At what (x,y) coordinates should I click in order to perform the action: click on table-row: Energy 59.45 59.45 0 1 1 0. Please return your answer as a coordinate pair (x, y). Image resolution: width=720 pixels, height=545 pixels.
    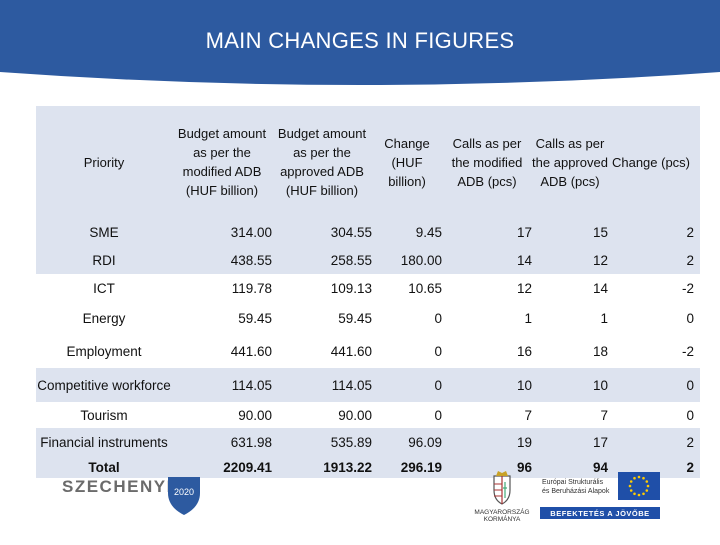
    Looking at the image, I should click on (368, 318).